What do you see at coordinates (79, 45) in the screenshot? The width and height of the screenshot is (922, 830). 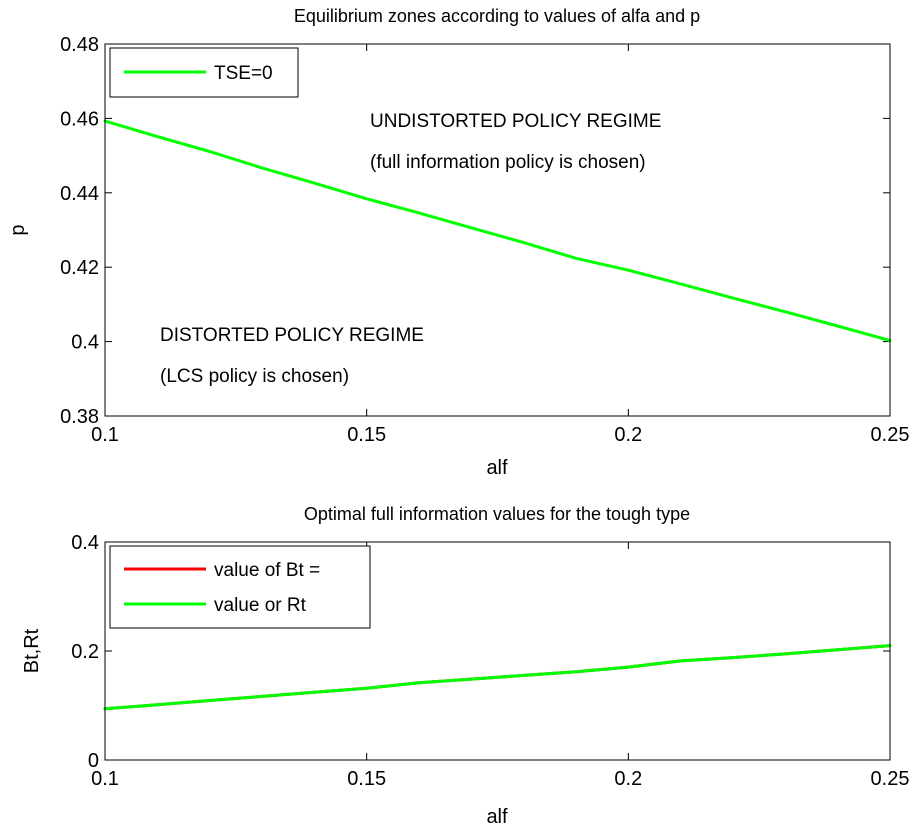 I see `top-y-tick-label: 0.48` at bounding box center [79, 45].